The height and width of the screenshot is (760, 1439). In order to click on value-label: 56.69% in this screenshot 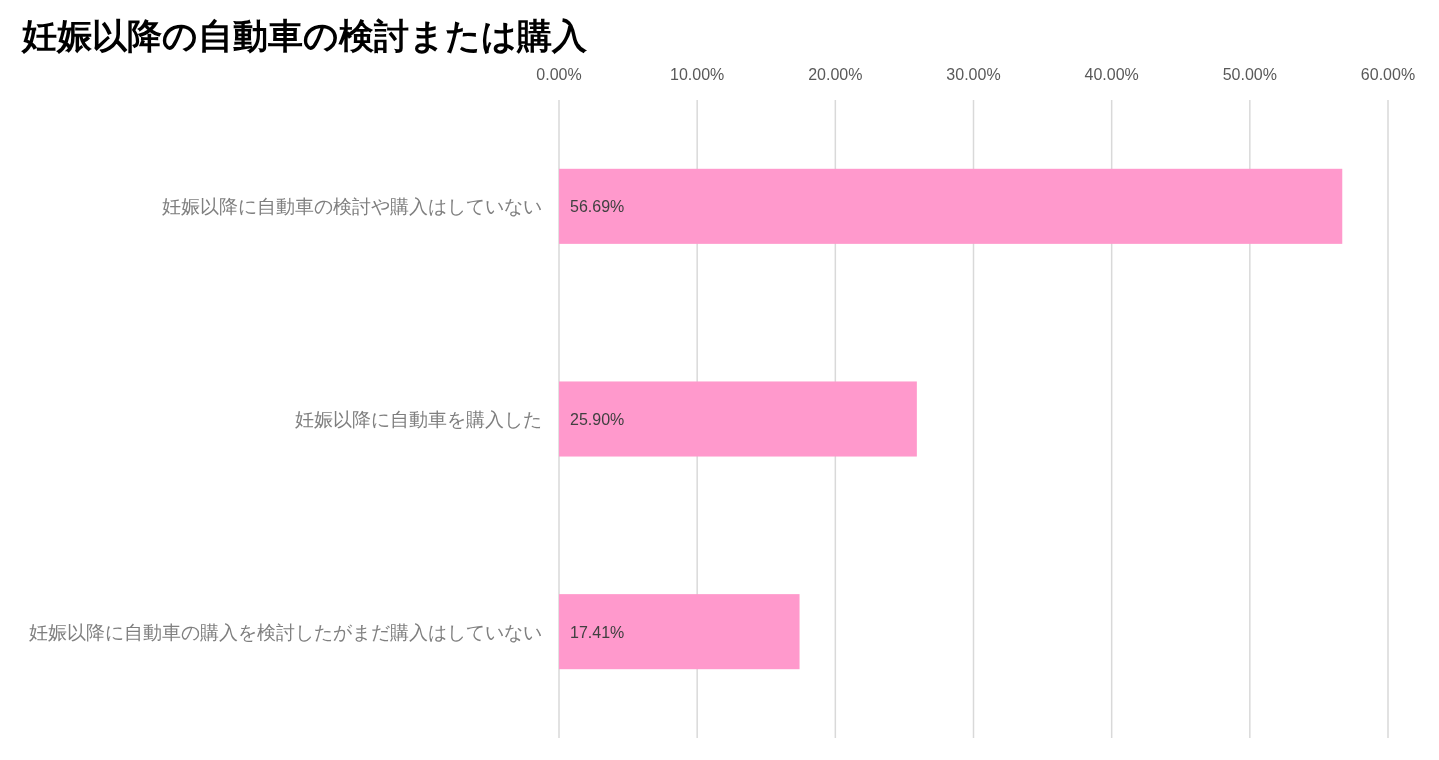, I will do `click(597, 206)`.